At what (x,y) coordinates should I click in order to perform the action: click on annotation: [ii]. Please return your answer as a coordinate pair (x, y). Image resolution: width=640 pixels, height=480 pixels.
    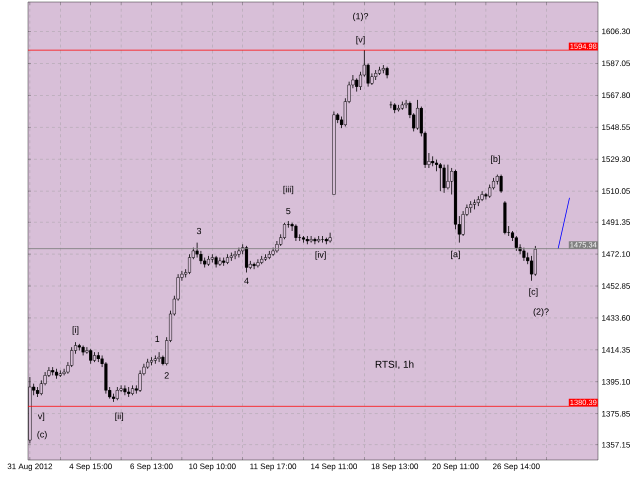
    Looking at the image, I should click on (119, 417).